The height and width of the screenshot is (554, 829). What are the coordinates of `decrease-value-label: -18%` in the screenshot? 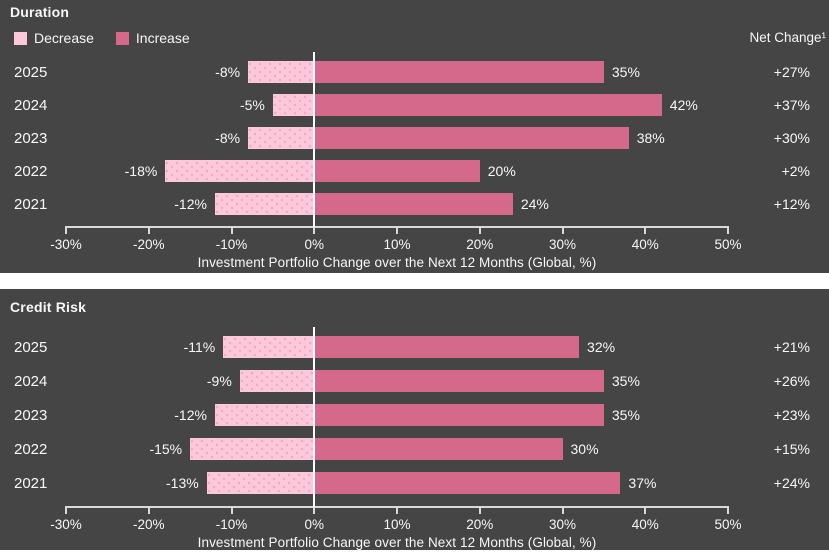 It's located at (141, 171).